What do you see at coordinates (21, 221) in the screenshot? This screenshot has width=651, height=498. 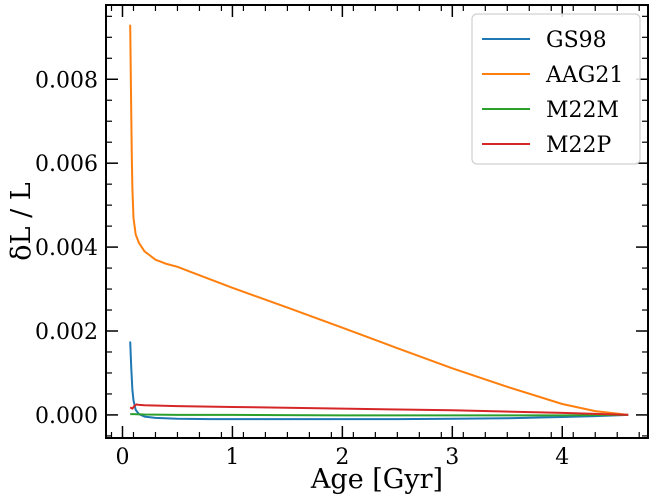 I see `y-axis-label: δL / L` at bounding box center [21, 221].